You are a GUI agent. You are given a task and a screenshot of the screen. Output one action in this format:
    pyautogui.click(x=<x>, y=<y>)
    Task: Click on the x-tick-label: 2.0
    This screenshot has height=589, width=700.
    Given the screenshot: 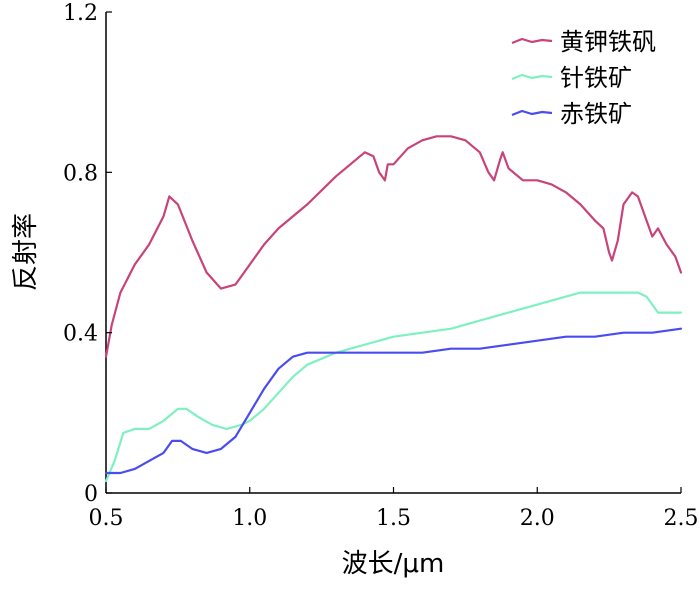 What is the action you would take?
    pyautogui.click(x=537, y=518)
    